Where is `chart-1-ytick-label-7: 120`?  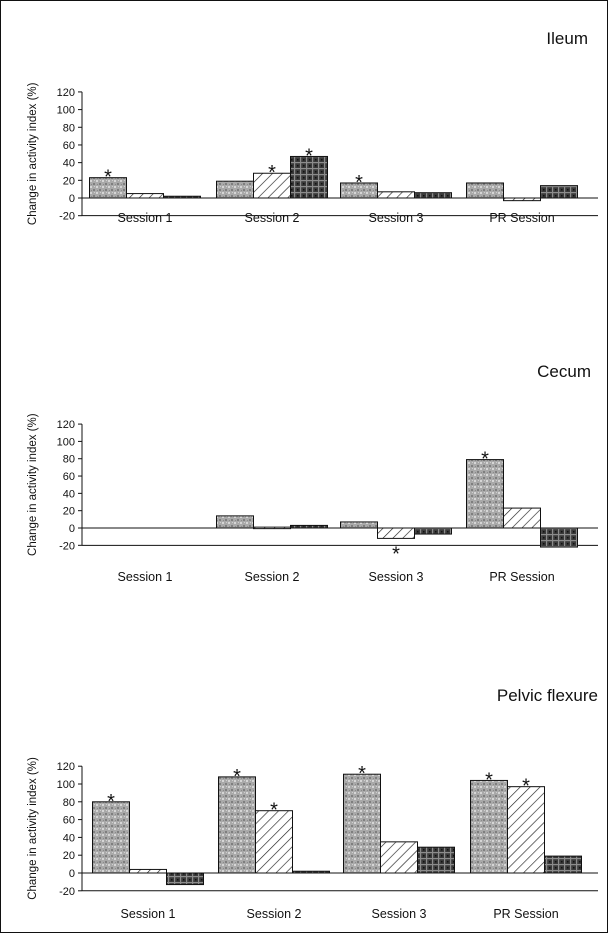
chart-1-ytick-label-7: 120 is located at coordinates (66, 93).